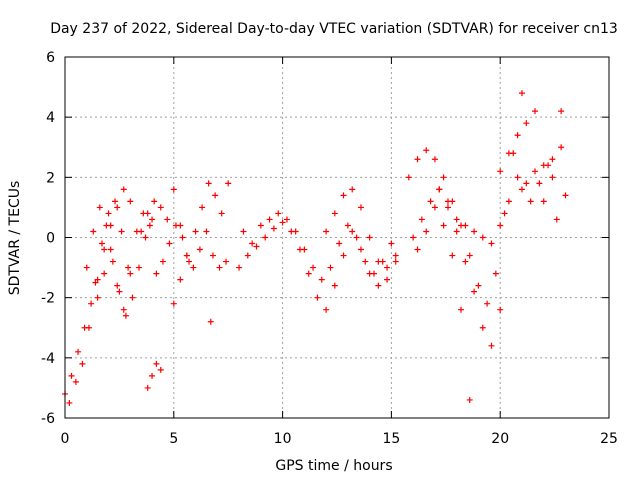 This screenshot has width=640, height=484. I want to click on x-tick-label: 10, so click(283, 439).